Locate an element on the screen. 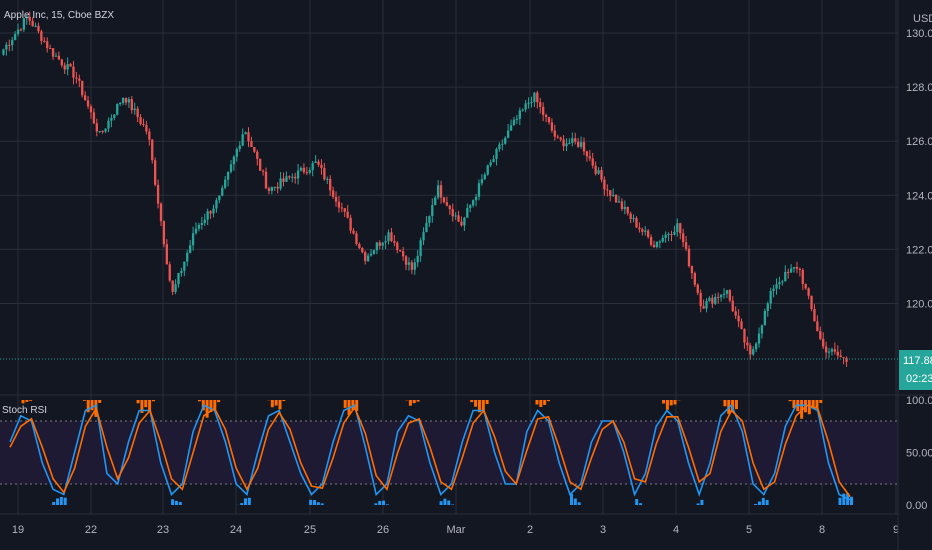 The image size is (932, 550). stoch-bands is located at coordinates (449, 452).